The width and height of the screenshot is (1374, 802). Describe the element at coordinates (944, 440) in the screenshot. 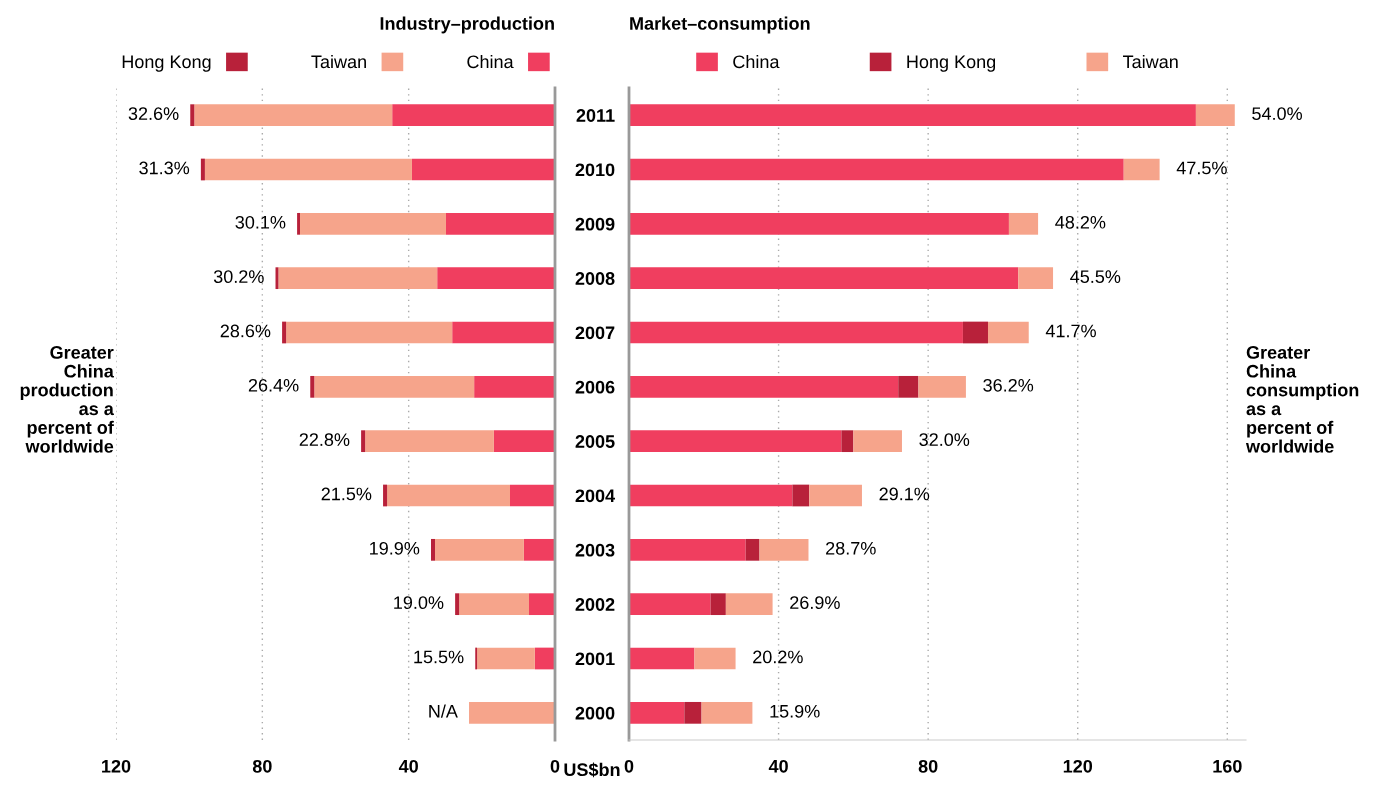

I see `text: 32.0%` at that location.